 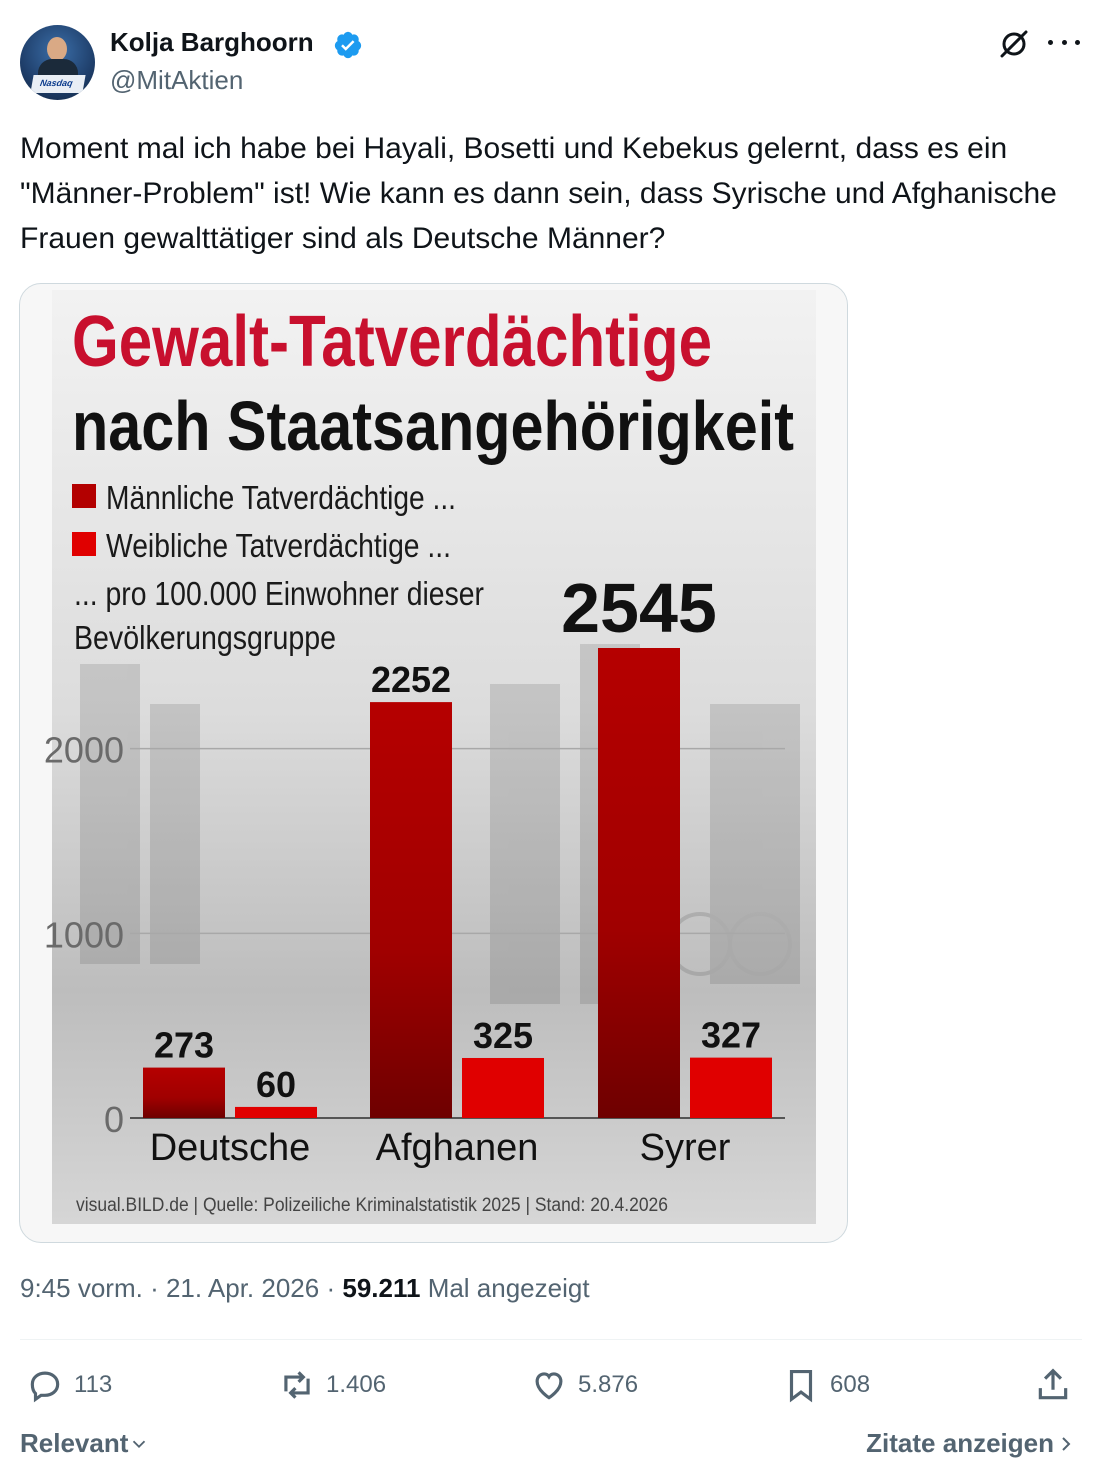 I want to click on more-icon, so click(x=1064, y=45).